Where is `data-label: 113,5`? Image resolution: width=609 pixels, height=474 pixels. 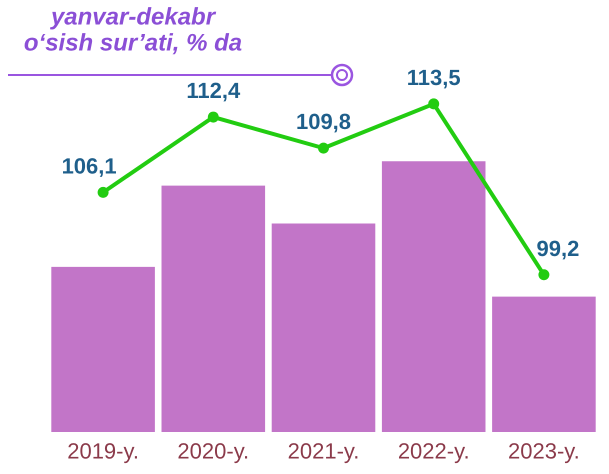
data-label: 113,5 is located at coordinates (433, 77).